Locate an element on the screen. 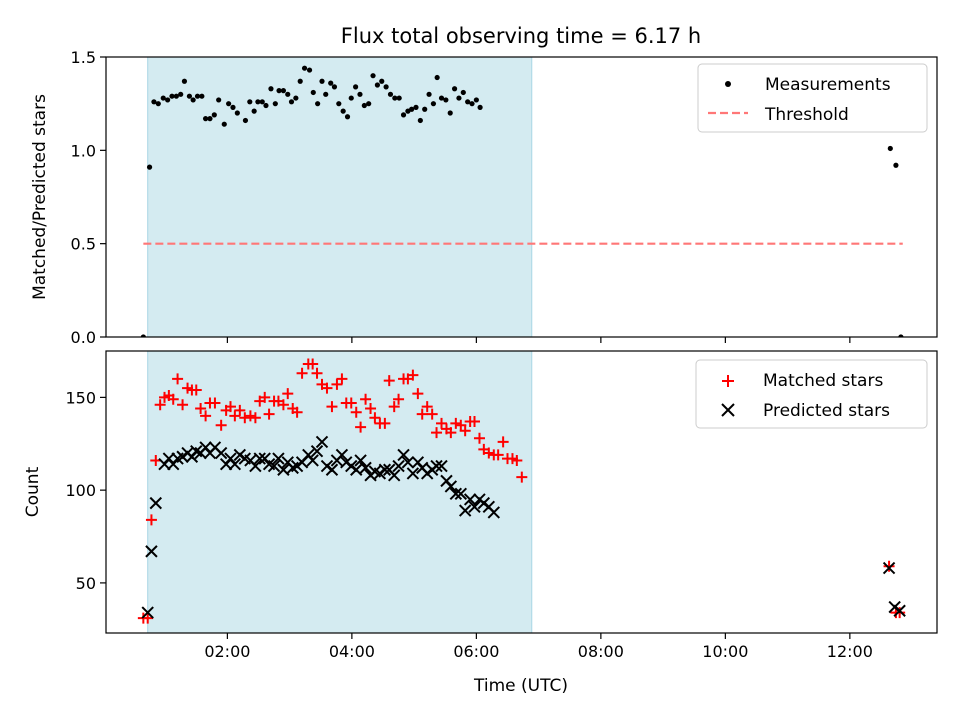 The width and height of the screenshot is (960, 720). top-y-axis-label: Matched/Predicted stars is located at coordinates (40, 197).